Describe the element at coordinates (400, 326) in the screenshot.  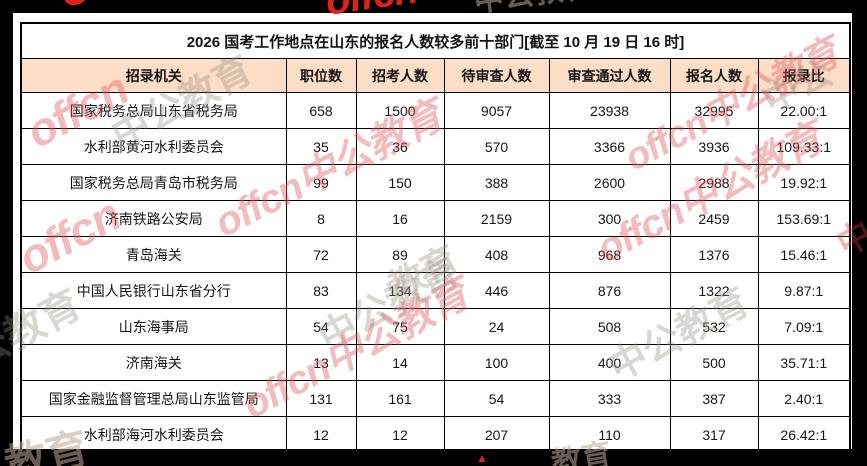
I see `cell-value: 75` at that location.